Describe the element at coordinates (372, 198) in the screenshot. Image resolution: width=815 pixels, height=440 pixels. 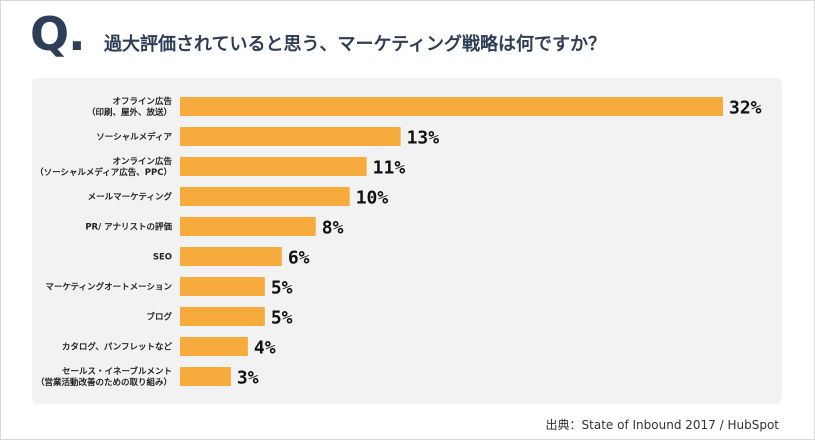
I see `value-label-3: 10%` at that location.